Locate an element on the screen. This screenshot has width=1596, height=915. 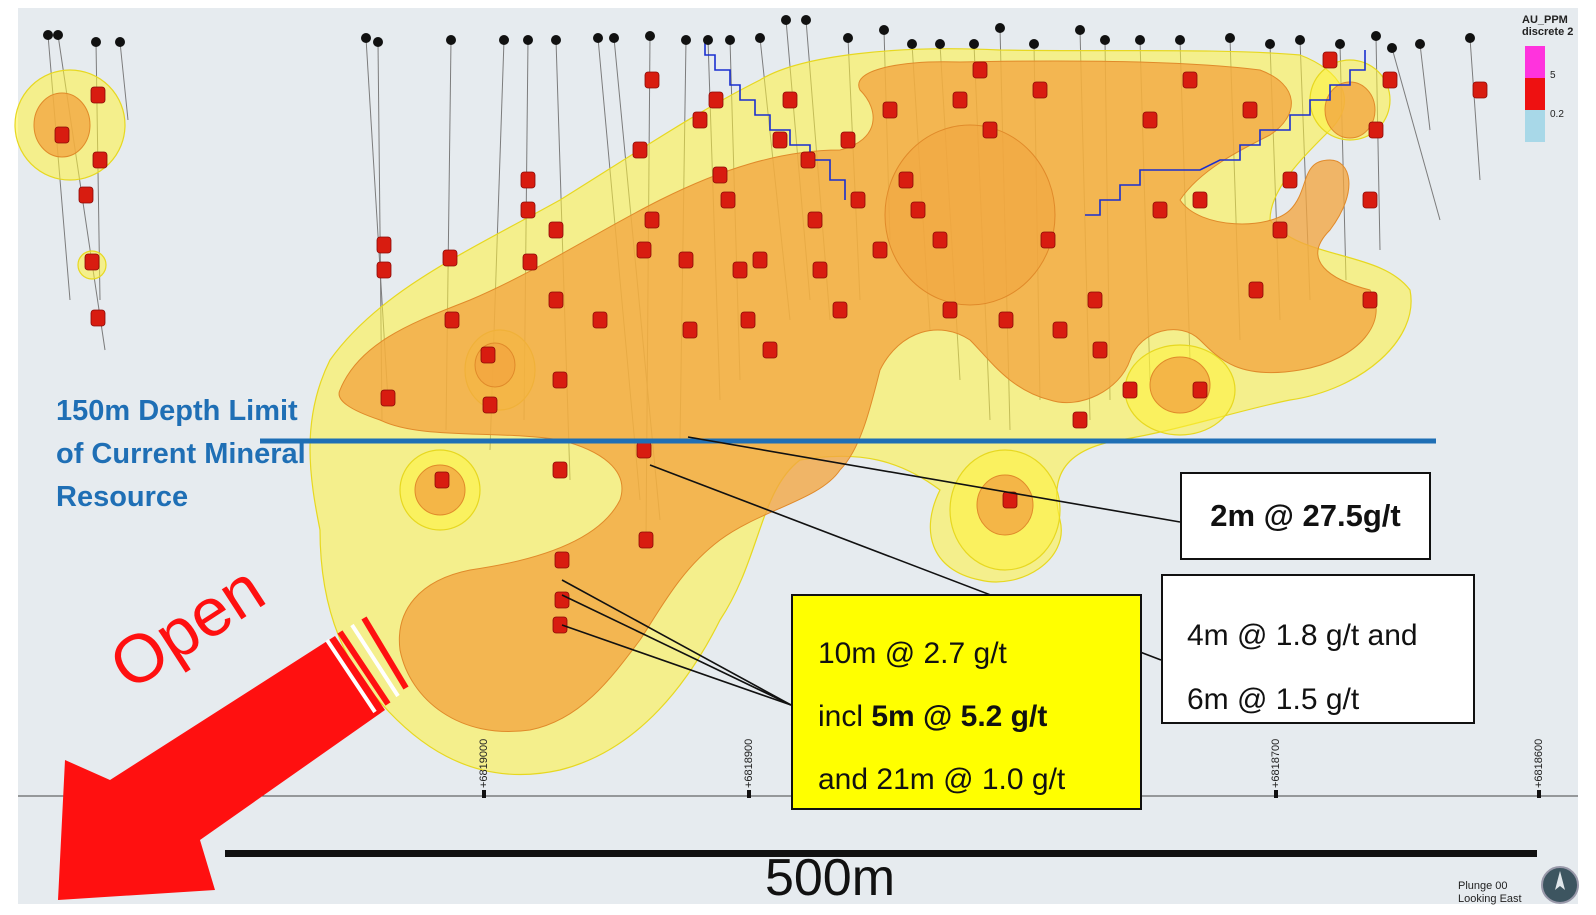
legend-title-line1: AU_PPM is located at coordinates (1545, 20).